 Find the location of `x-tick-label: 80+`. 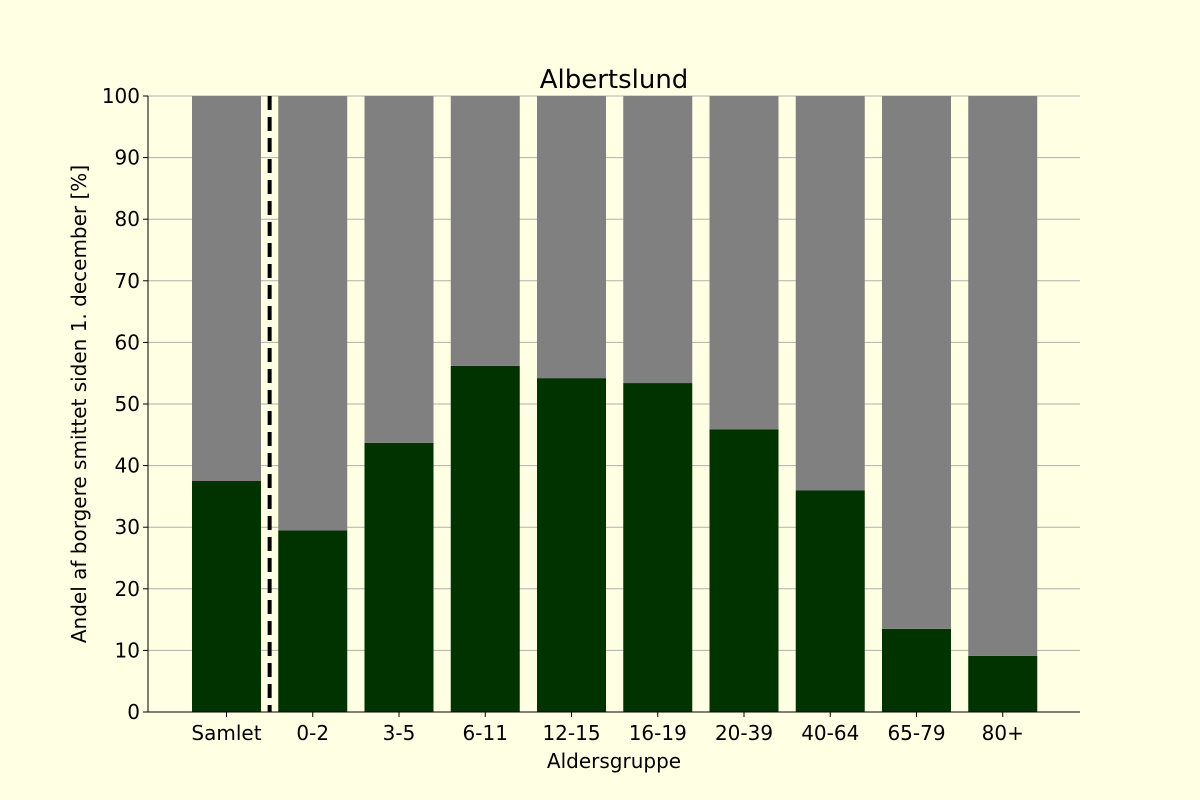

x-tick-label: 80+ is located at coordinates (1003, 733).